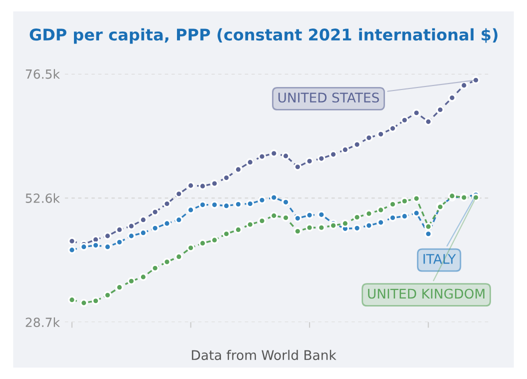 The height and width of the screenshot is (379, 527). I want to click on series-label: UNITED STATES, so click(328, 97).